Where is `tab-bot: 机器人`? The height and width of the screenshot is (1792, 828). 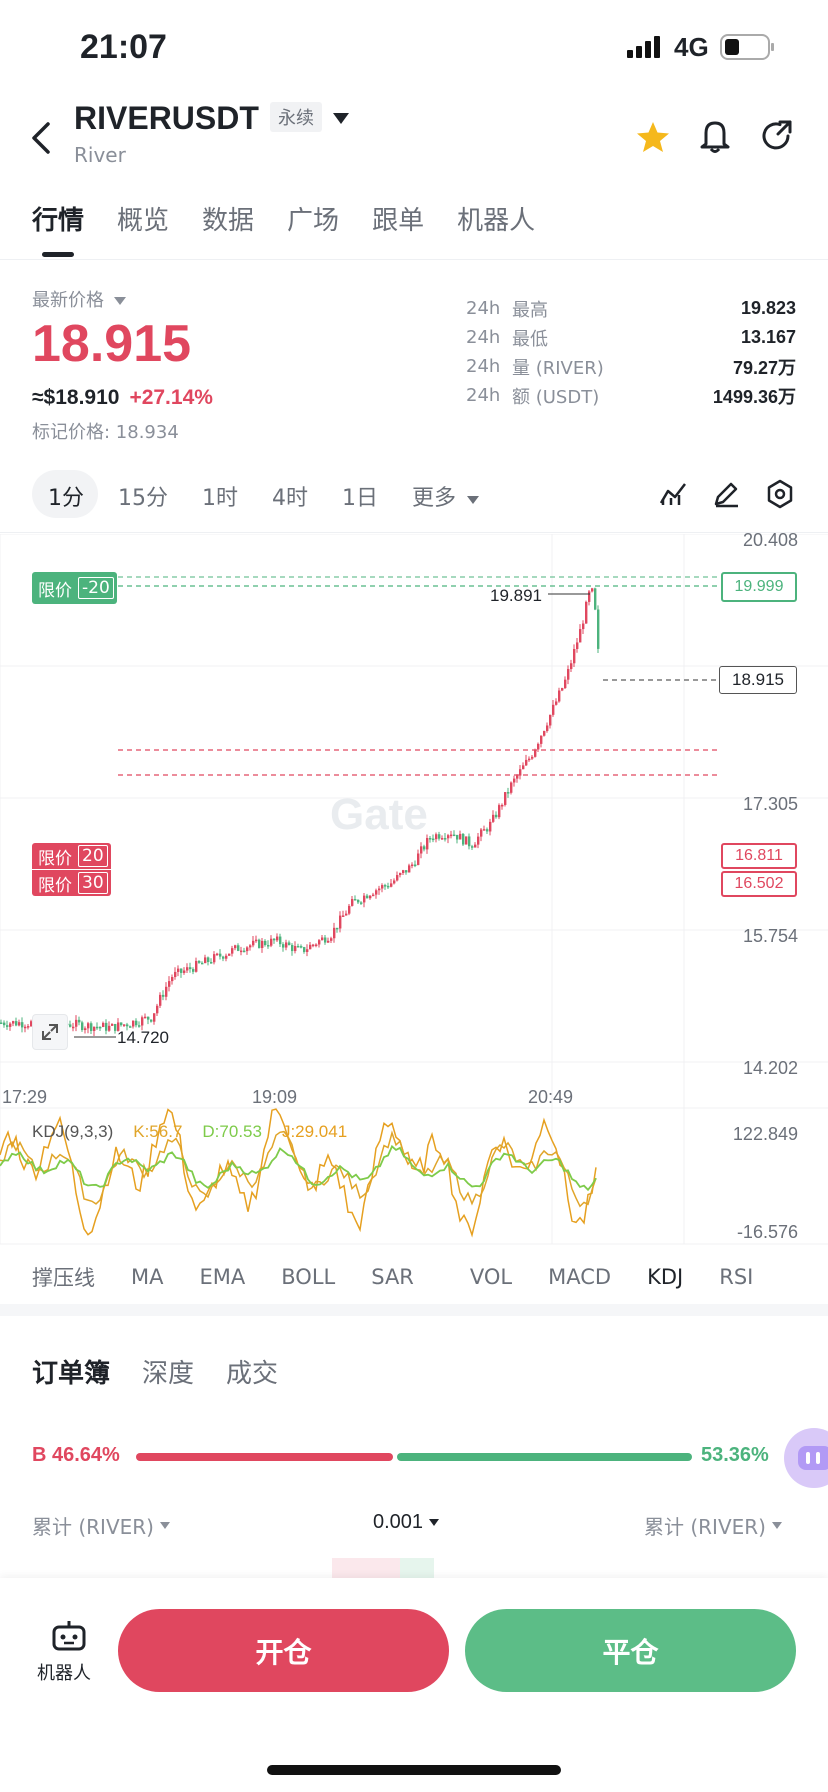
tab-bot: 机器人 is located at coordinates (496, 221).